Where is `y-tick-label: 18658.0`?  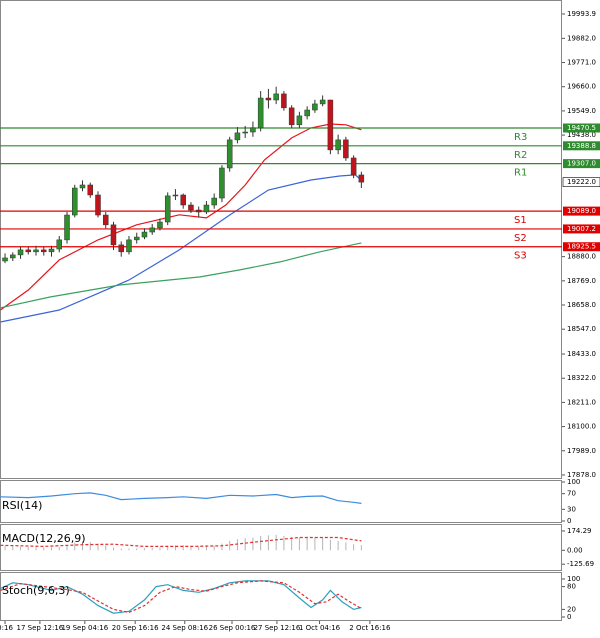
y-tick-label: 18658.0 is located at coordinates (581, 305).